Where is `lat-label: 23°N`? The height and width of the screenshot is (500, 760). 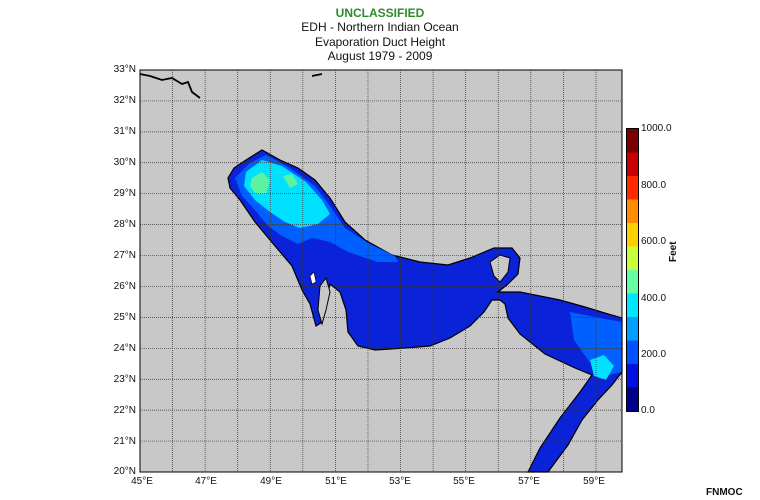
lat-label: 23°N is located at coordinates (124, 379).